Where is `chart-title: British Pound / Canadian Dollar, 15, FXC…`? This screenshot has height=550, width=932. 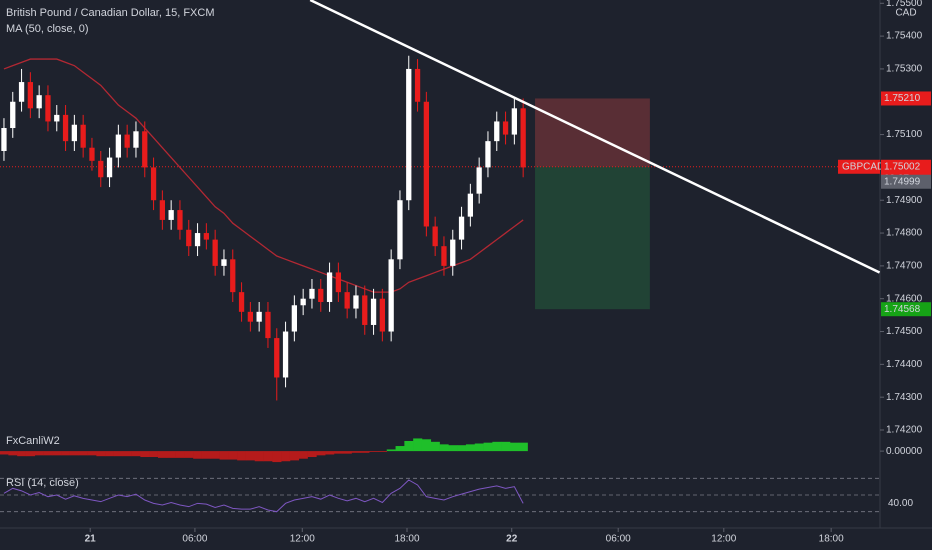 chart-title: British Pound / Canadian Dollar, 15, FXC… is located at coordinates (110, 13).